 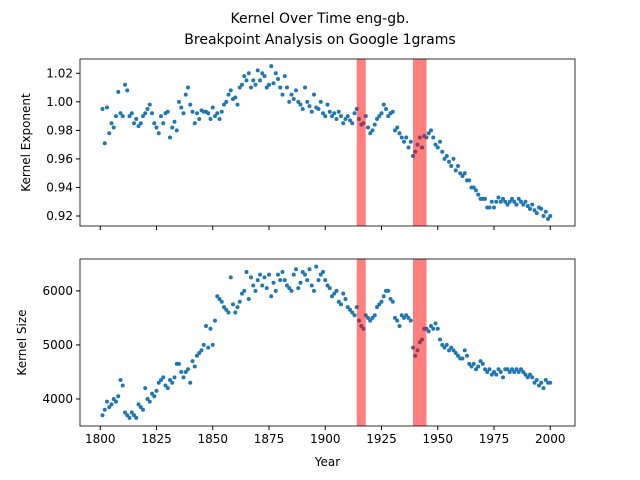 What do you see at coordinates (269, 439) in the screenshot?
I see `x-tick-label: 1875` at bounding box center [269, 439].